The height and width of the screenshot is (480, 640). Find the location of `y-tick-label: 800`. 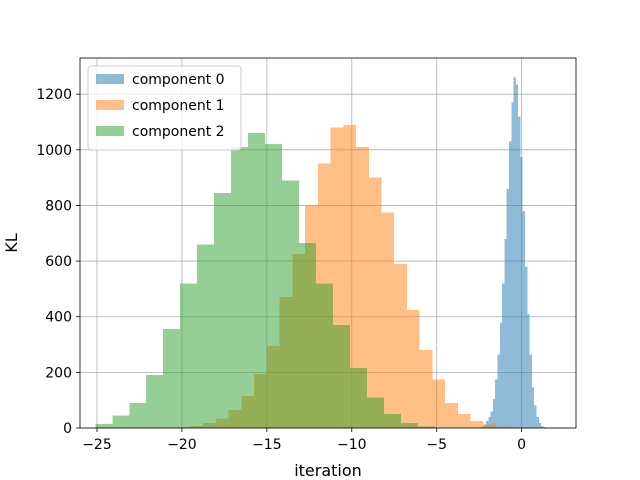

y-tick-label: 800 is located at coordinates (58, 206).